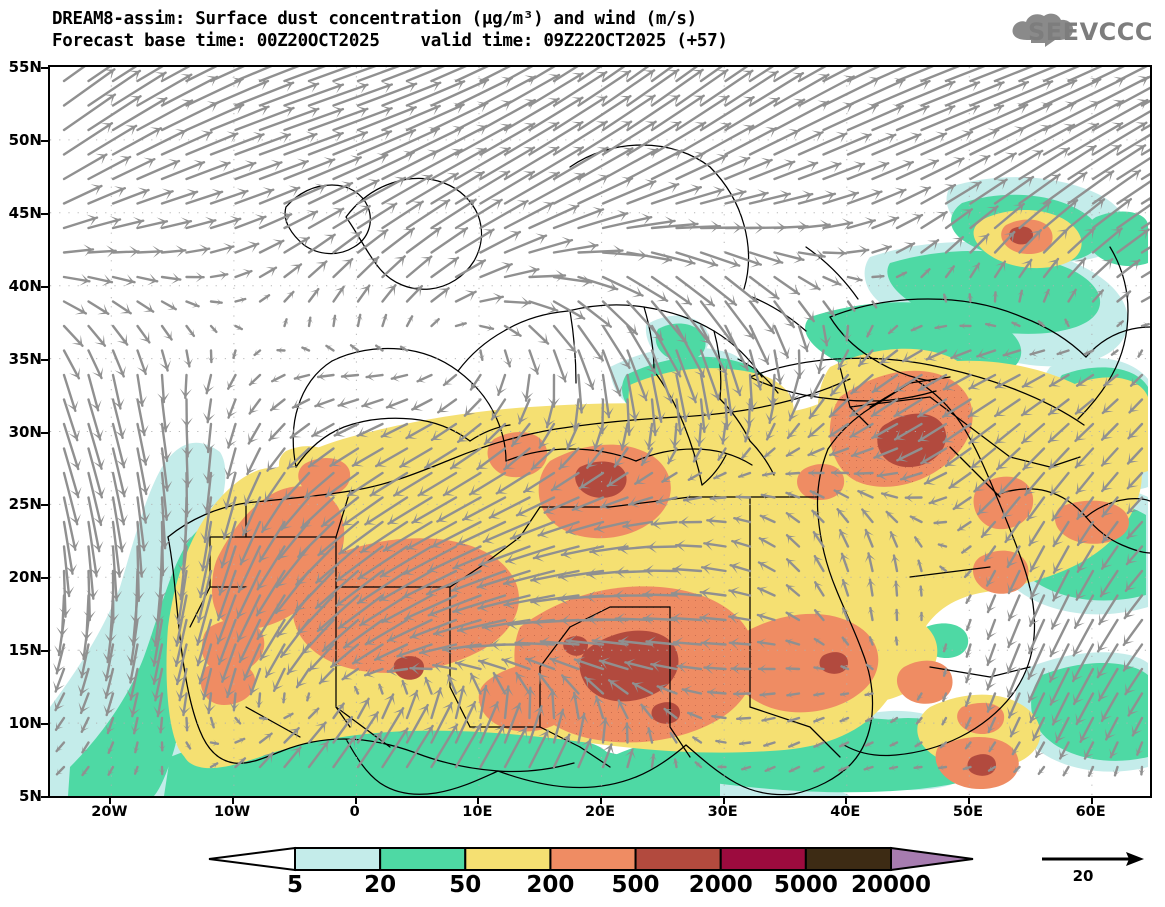 The image size is (1165, 907). I want to click on colorbar-band-2000, so click(763, 859).